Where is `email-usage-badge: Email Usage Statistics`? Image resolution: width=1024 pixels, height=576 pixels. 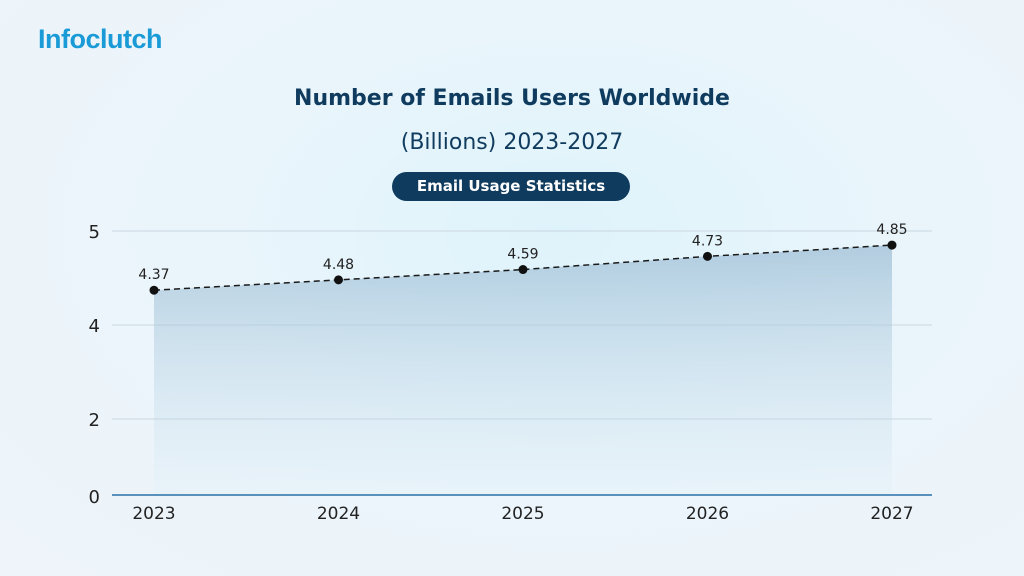
email-usage-badge: Email Usage Statistics is located at coordinates (511, 186).